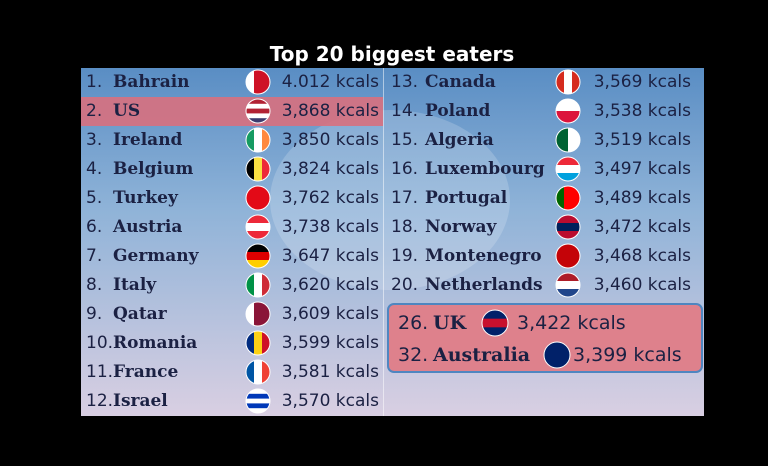 The width and height of the screenshot is (768, 466). What do you see at coordinates (457, 111) in the screenshot?
I see `country: Poland` at bounding box center [457, 111].